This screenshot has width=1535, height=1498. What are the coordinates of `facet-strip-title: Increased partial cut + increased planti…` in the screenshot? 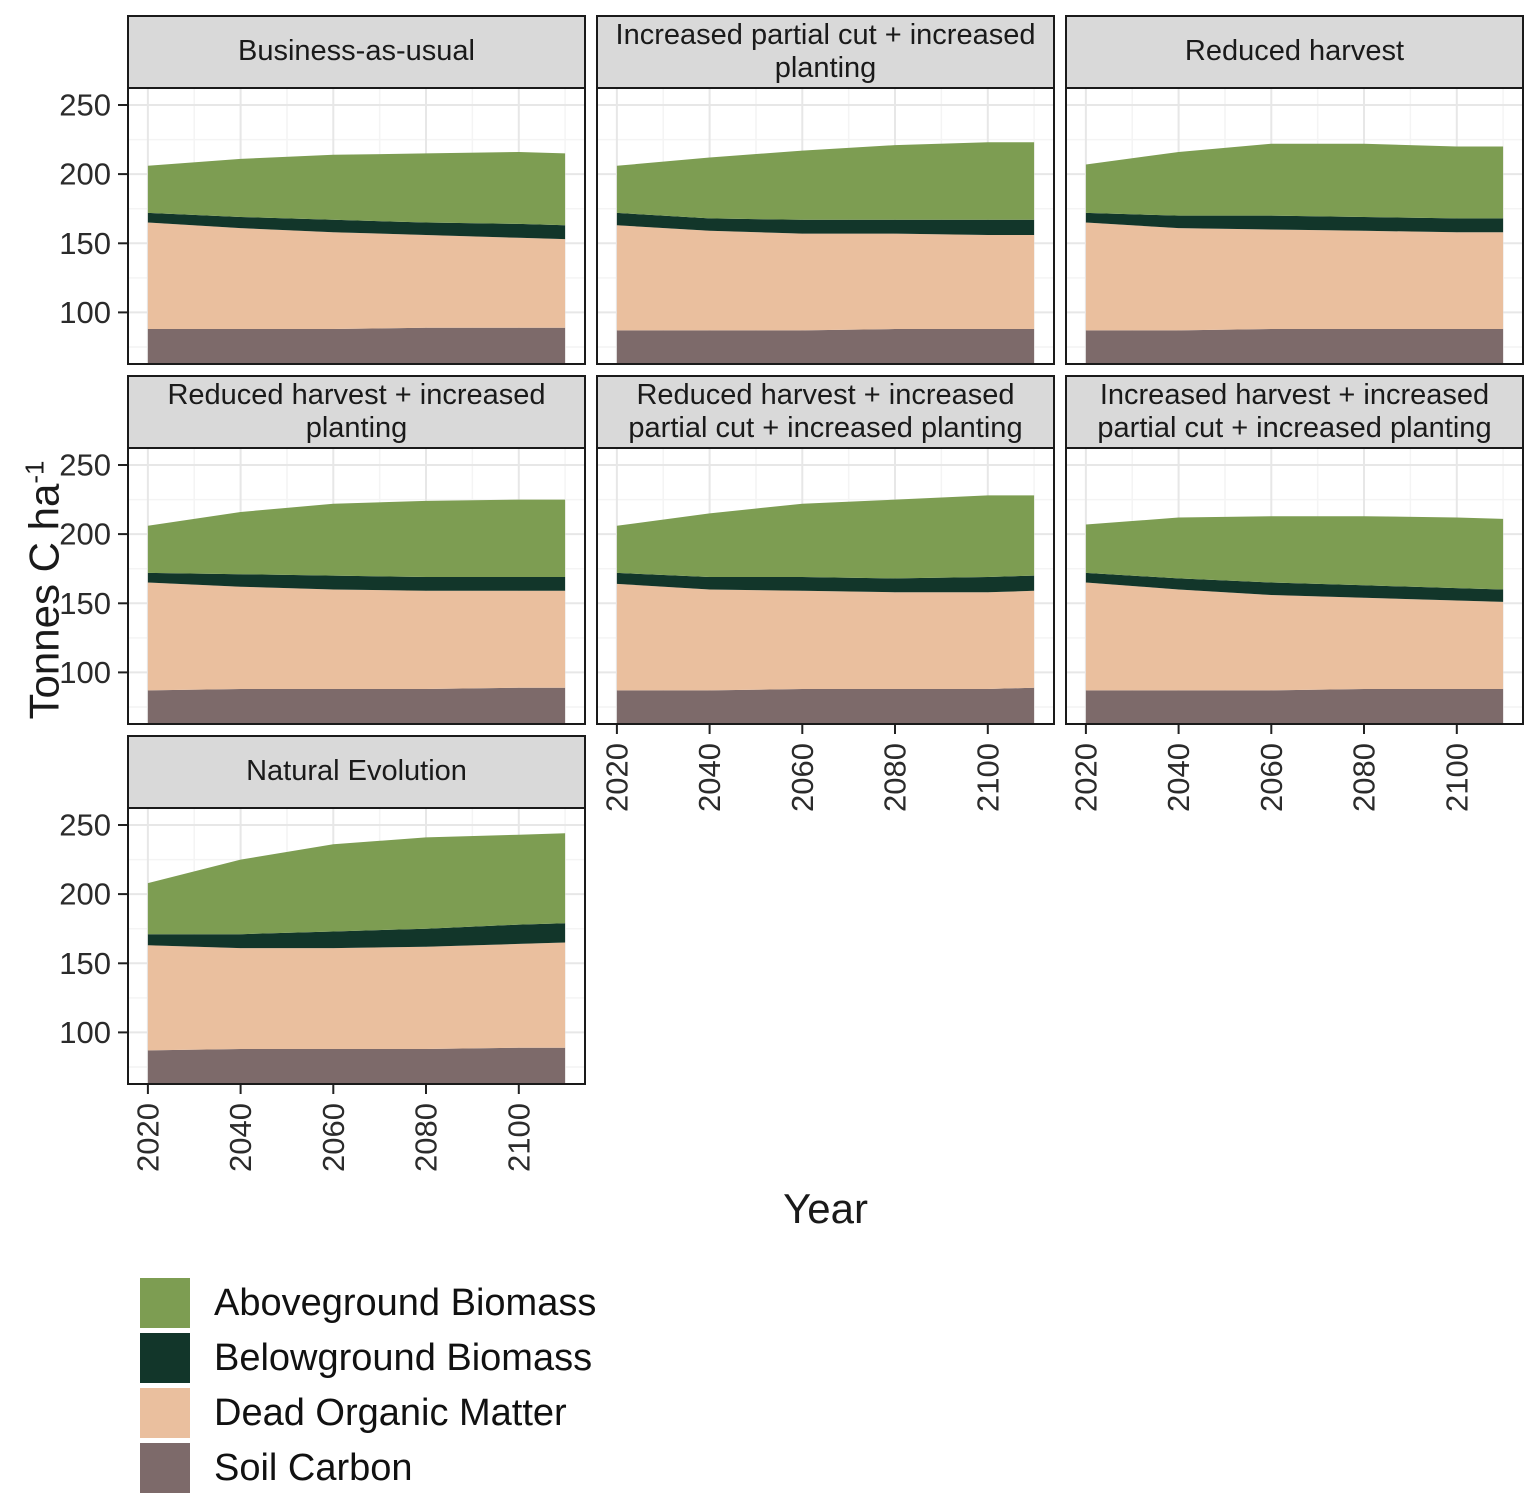 It's located at (825, 51).